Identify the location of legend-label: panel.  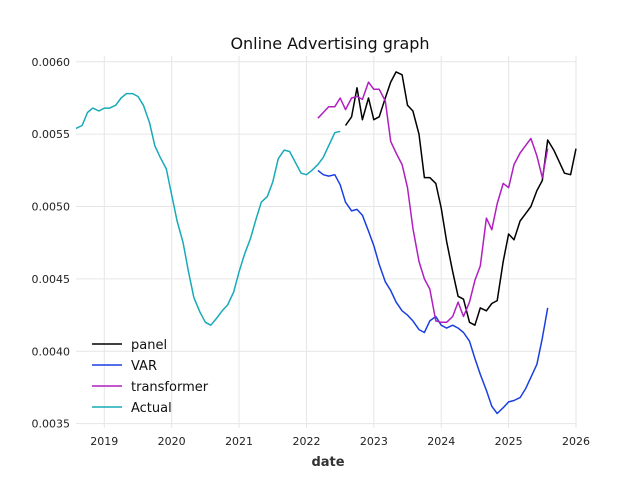
(149, 345).